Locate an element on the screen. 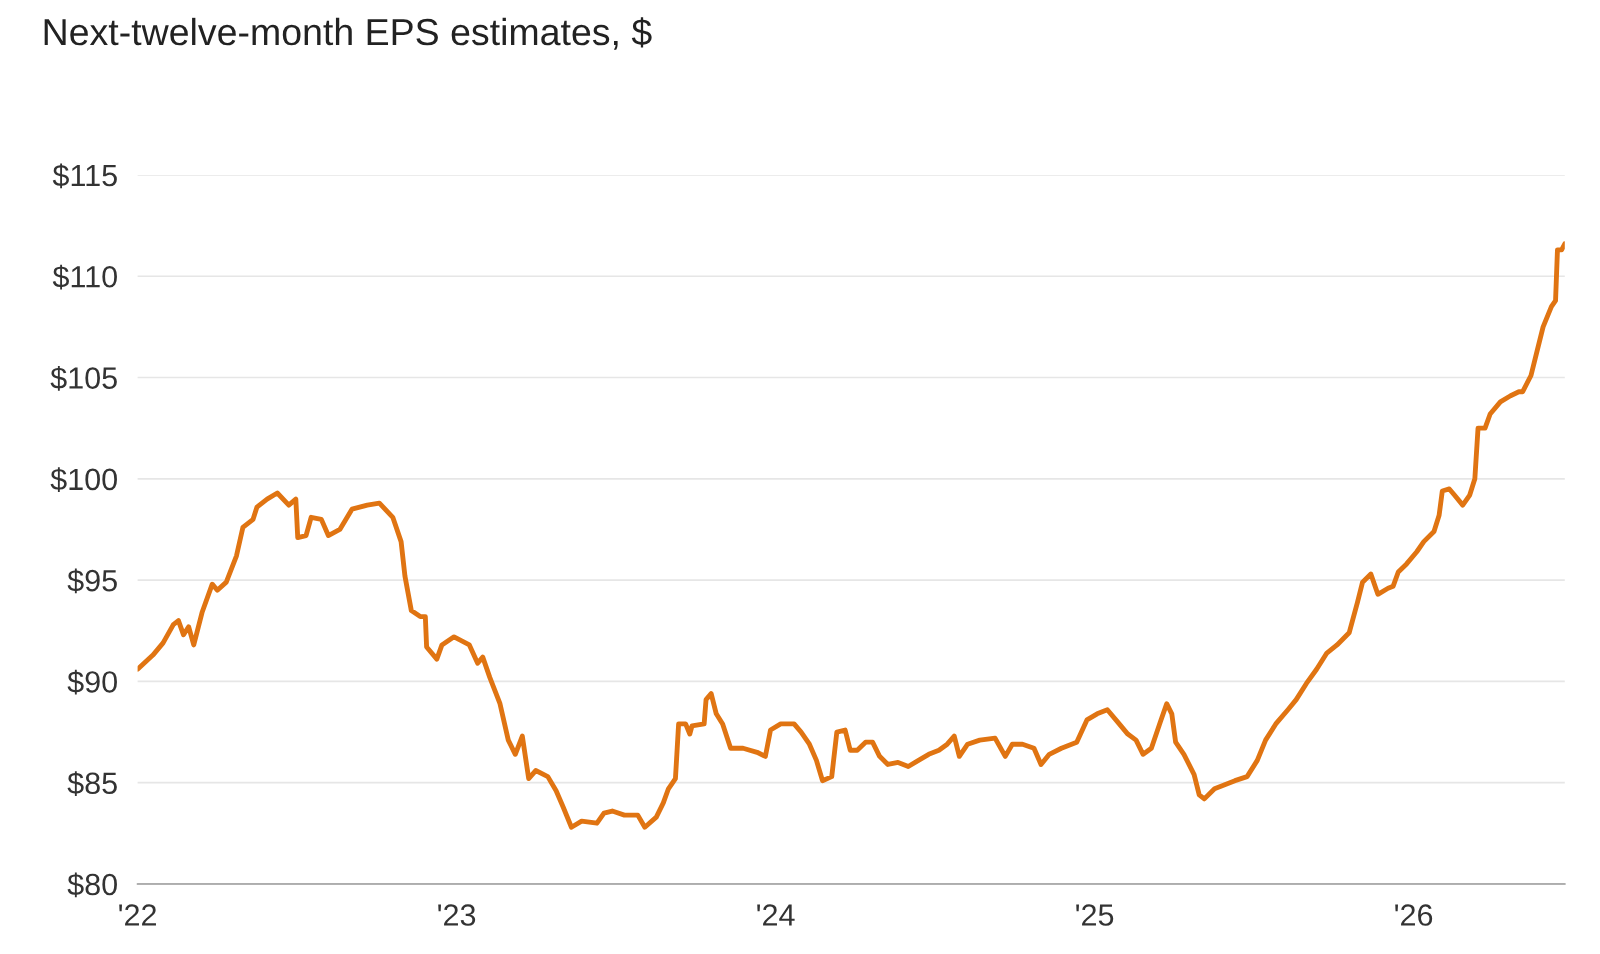 The image size is (1600, 954). x-tick-label: '25 is located at coordinates (1095, 915).